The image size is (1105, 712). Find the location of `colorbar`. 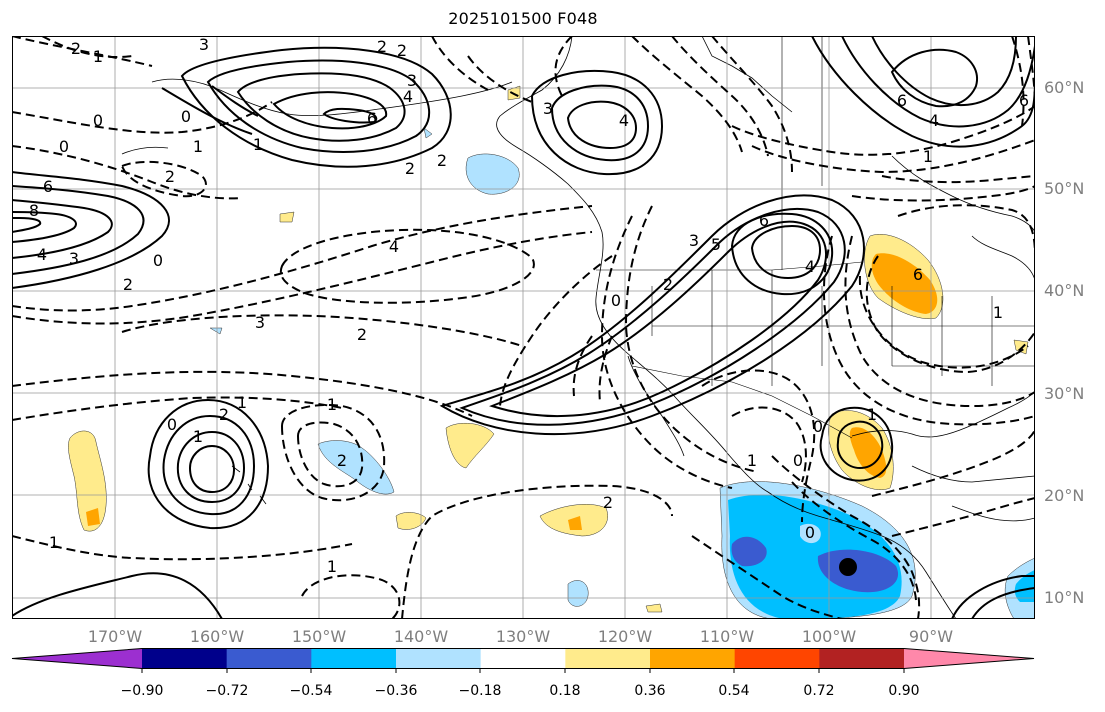

colorbar is located at coordinates (523, 660).